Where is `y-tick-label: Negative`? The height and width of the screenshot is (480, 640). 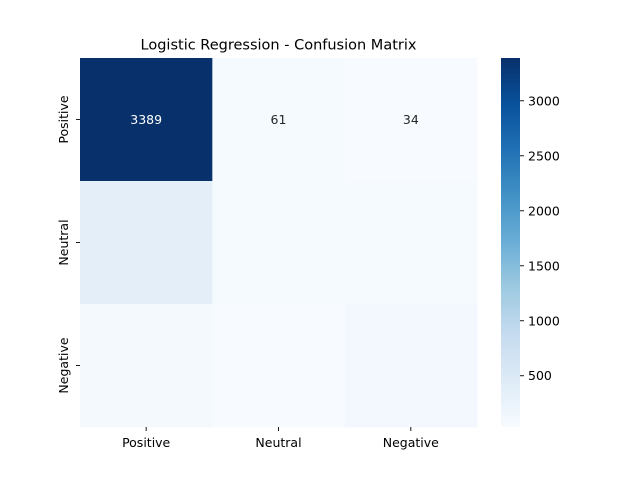 y-tick-label: Negative is located at coordinates (63, 365).